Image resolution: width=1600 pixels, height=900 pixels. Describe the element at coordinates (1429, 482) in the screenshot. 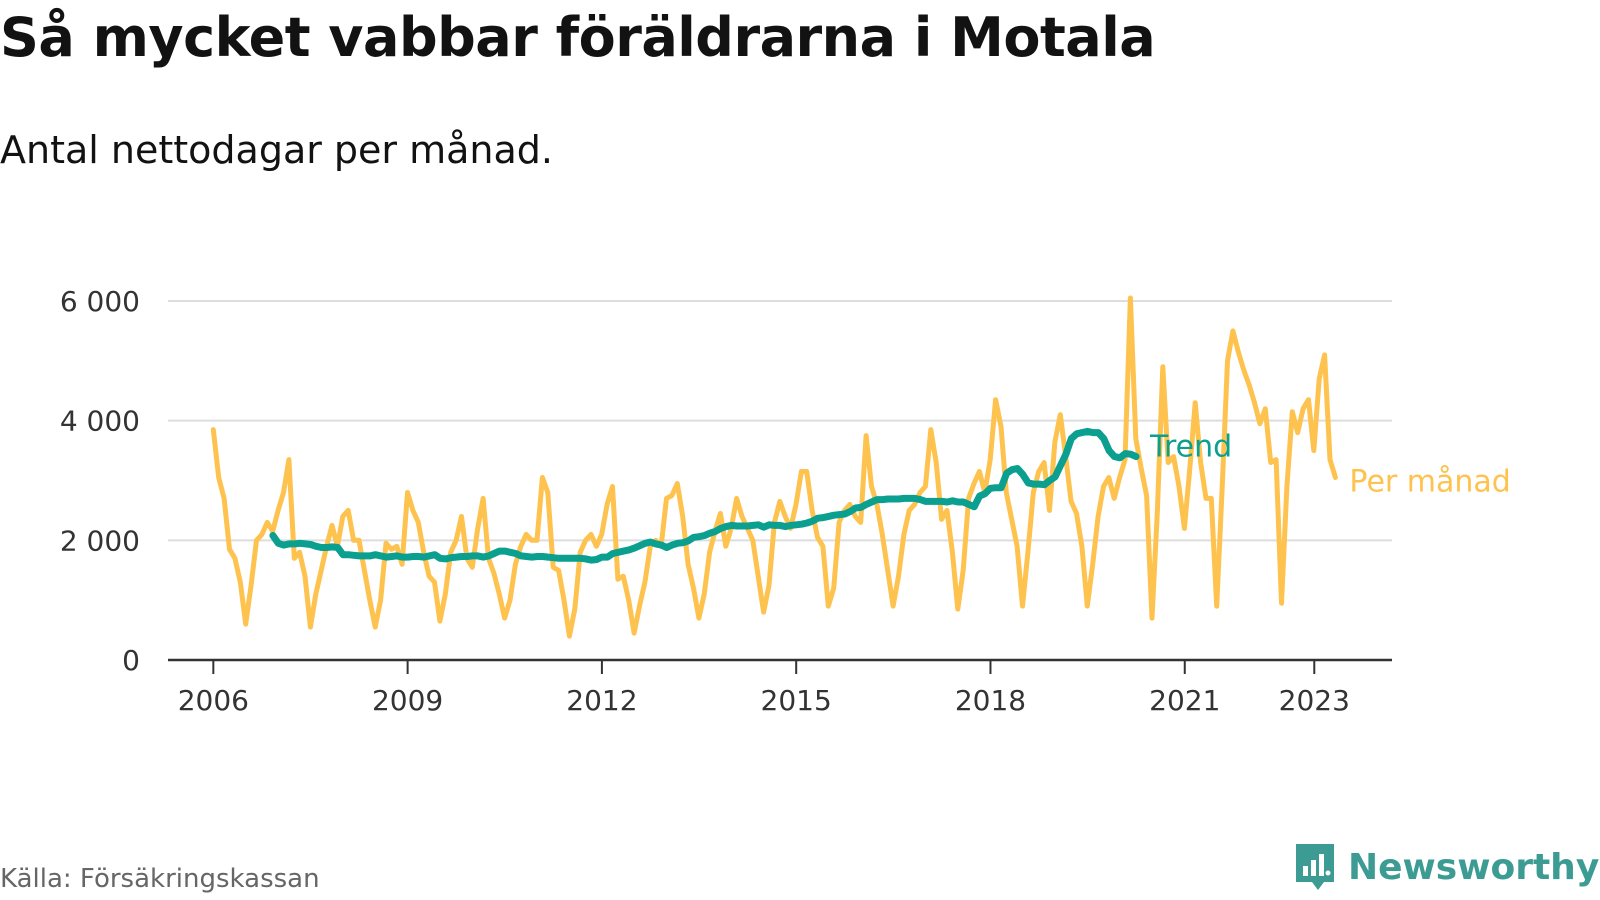

I see `series-label-per-month: Per månad` at that location.